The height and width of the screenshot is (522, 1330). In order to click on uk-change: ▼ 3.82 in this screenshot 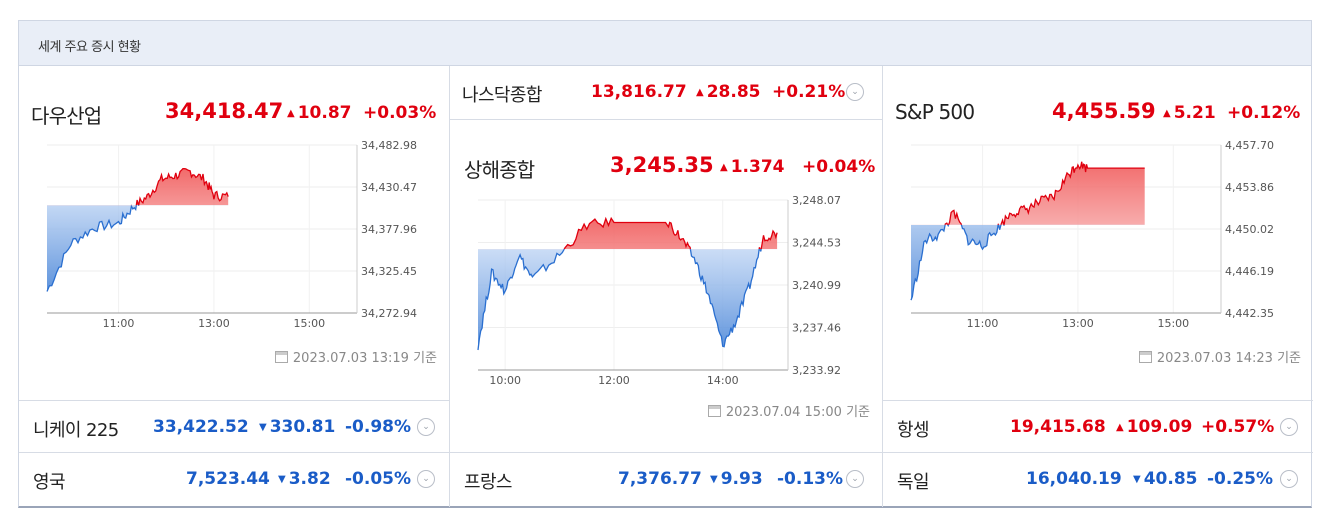, I will do `click(304, 479)`.